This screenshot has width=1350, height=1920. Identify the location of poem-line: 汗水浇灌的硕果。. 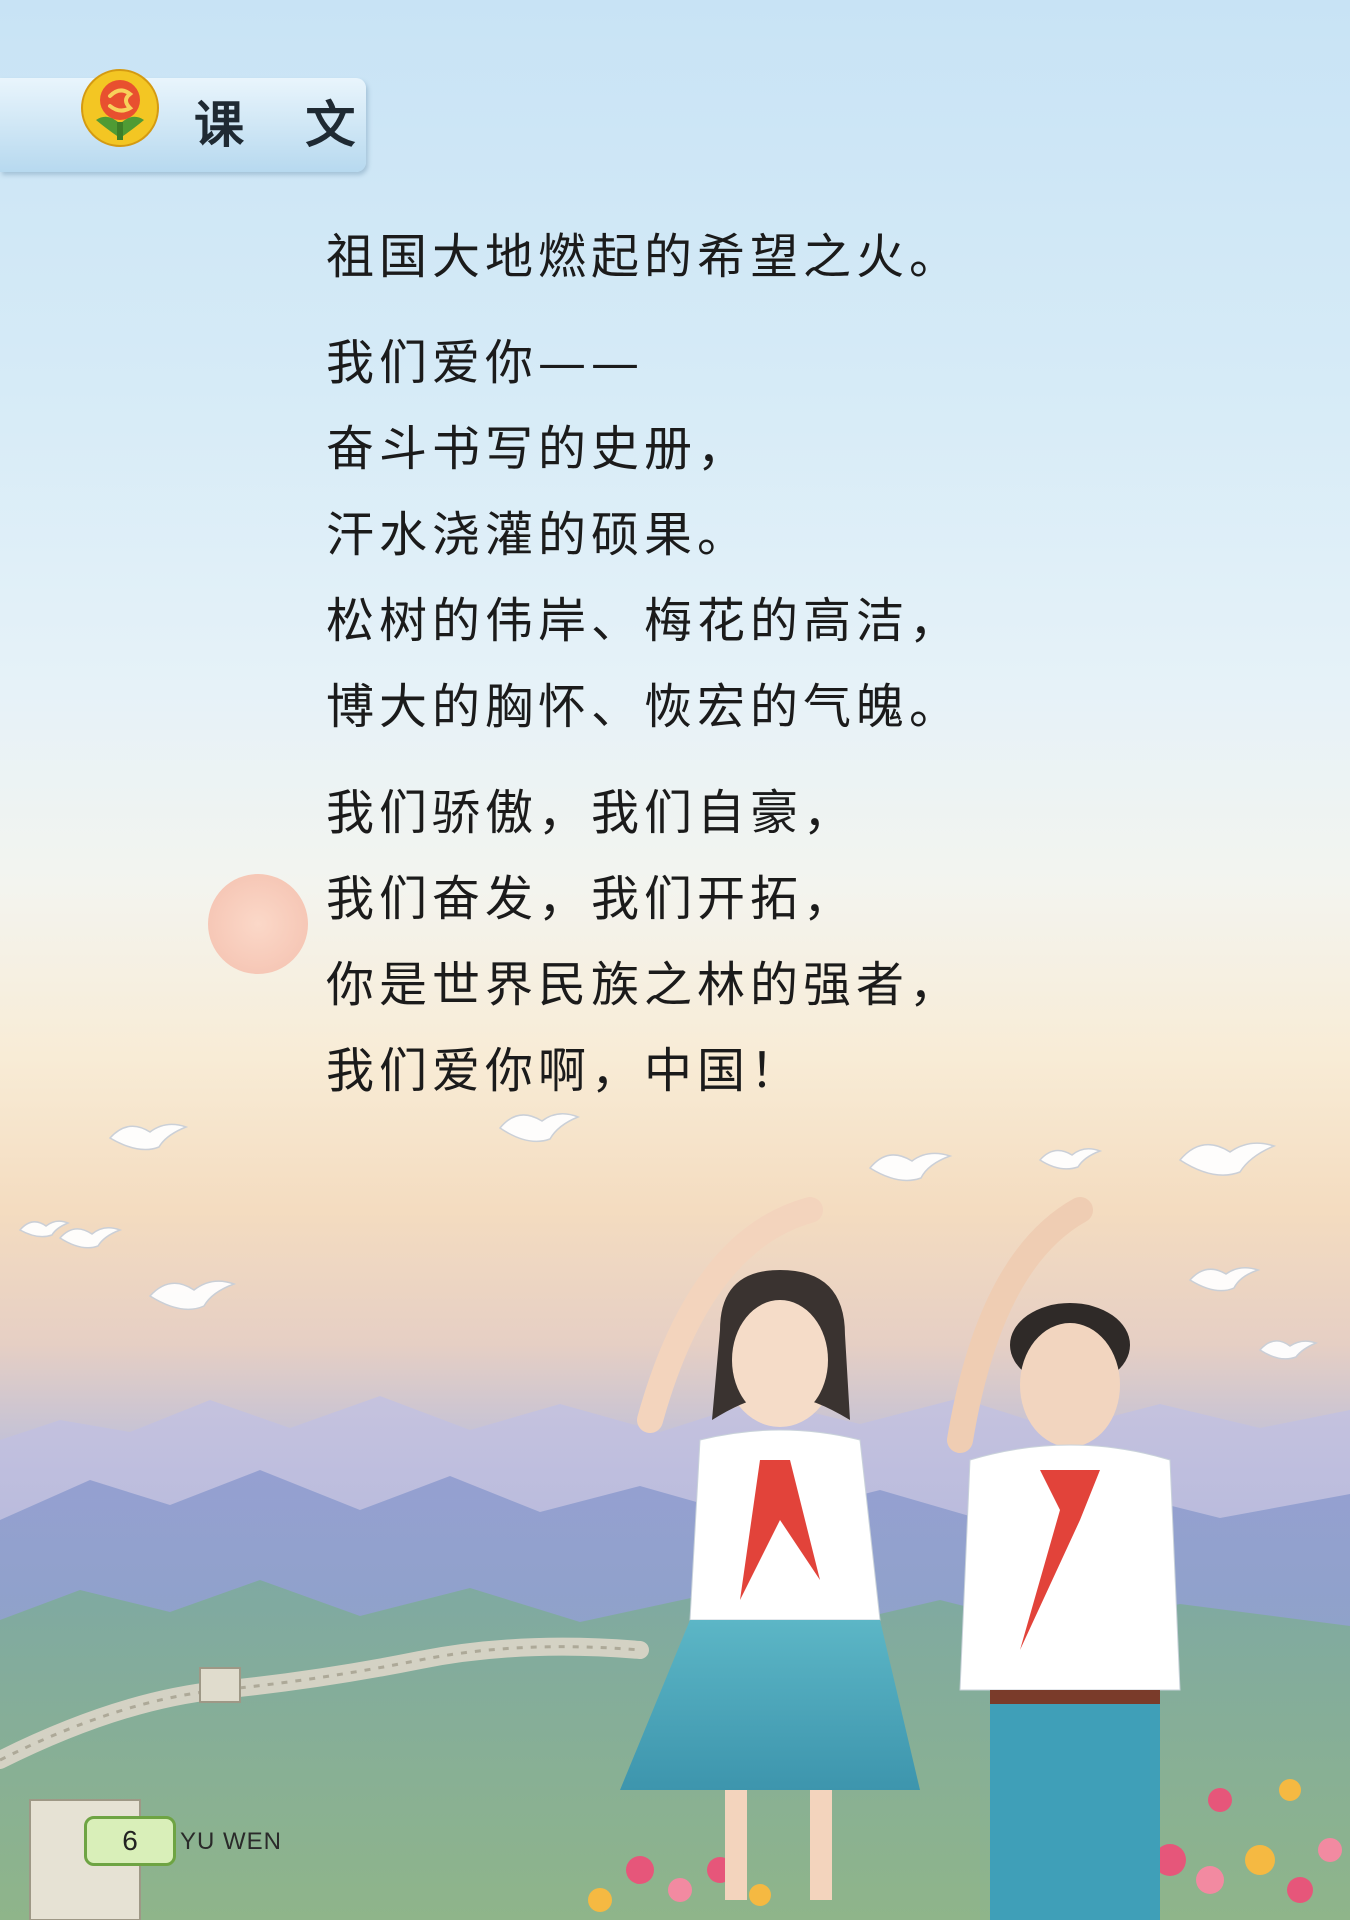
(538, 535).